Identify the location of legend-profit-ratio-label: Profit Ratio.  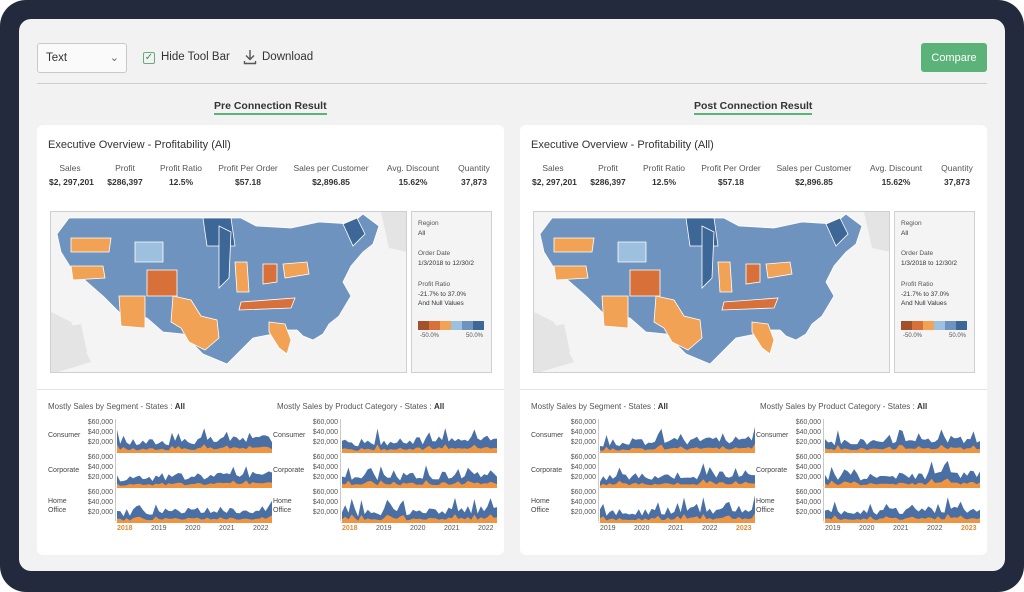
(434, 284).